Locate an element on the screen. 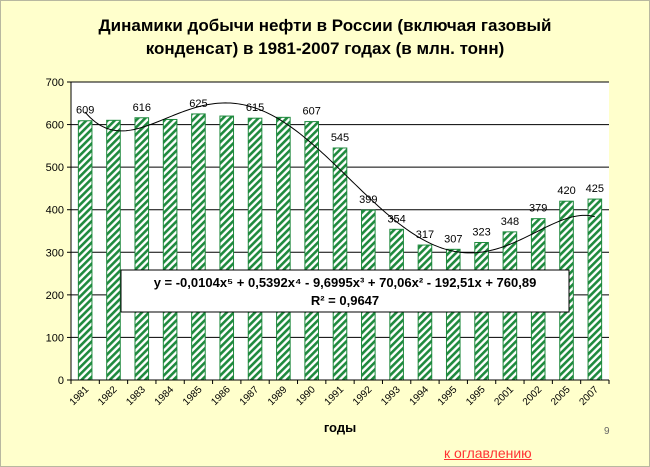  x-tick-label: 1983 is located at coordinates (136, 396).